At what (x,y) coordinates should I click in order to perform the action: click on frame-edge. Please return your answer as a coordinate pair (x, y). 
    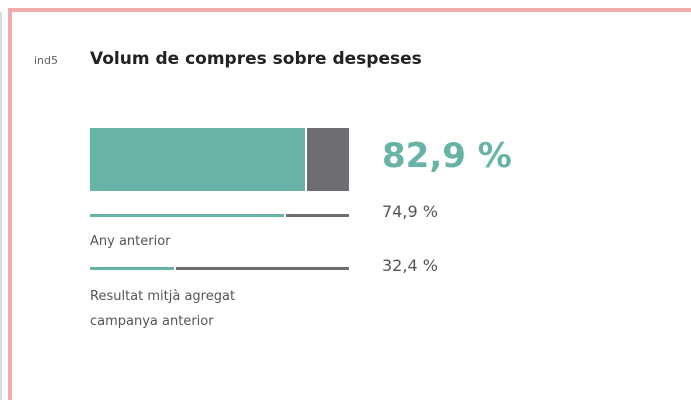
    Looking at the image, I should click on (1, 206).